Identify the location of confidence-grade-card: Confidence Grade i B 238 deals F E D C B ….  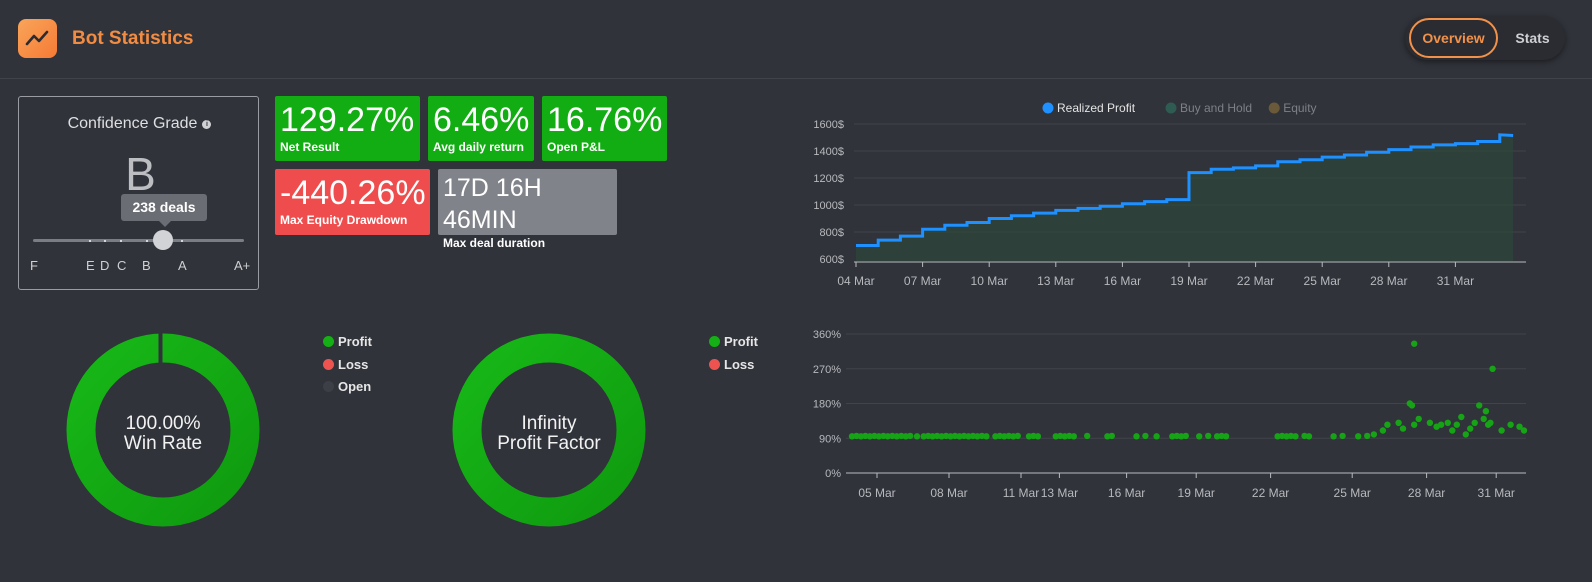
(138, 193).